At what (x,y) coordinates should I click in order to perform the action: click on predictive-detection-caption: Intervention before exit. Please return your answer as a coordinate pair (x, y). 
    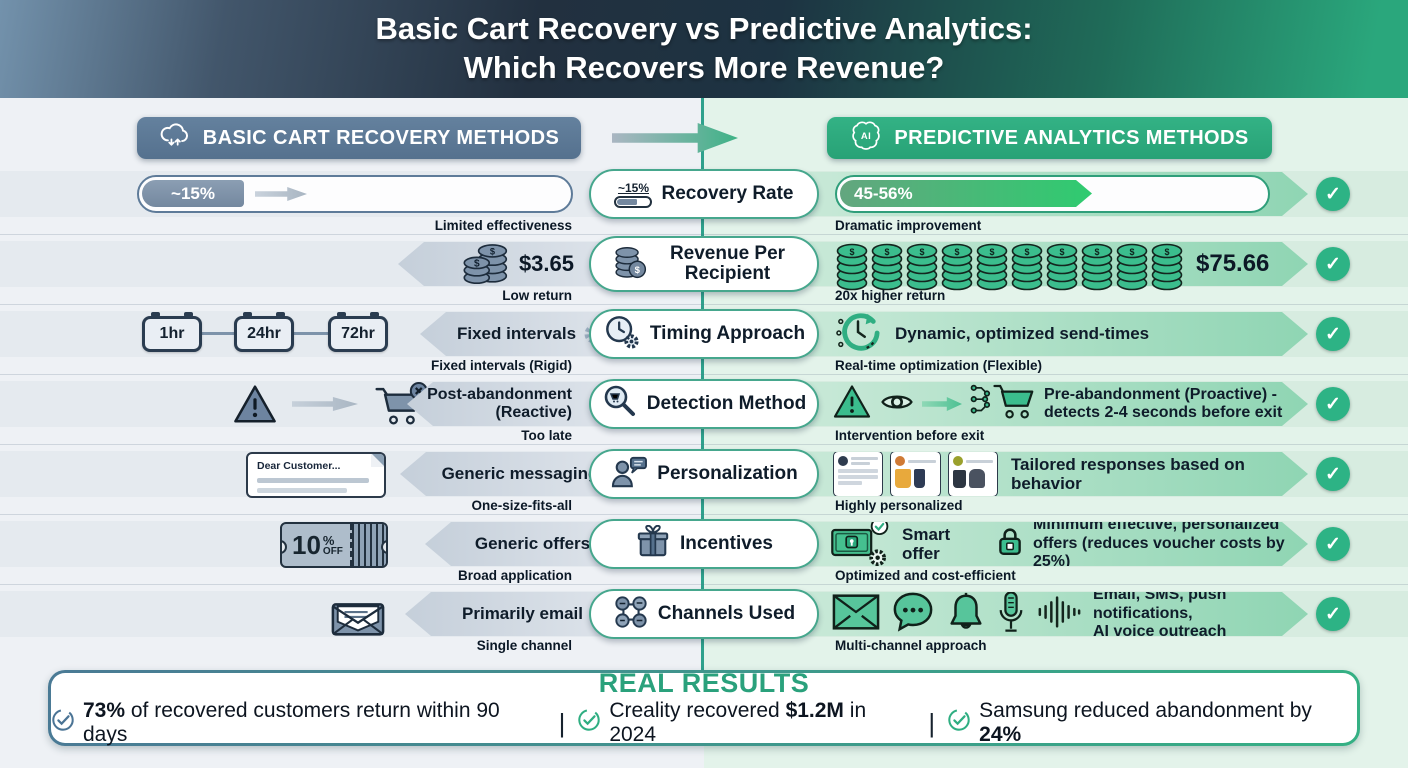
    Looking at the image, I should click on (910, 435).